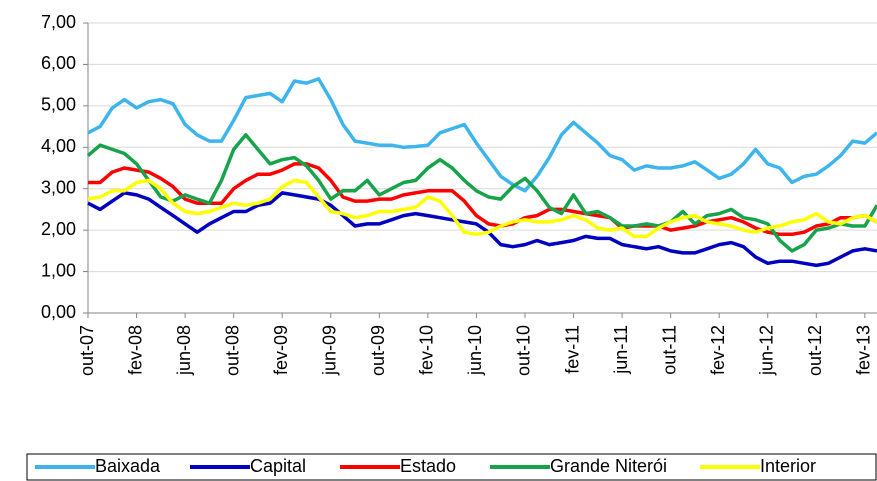 The height and width of the screenshot is (481, 877). I want to click on x-tick-label: out-10, so click(524, 350).